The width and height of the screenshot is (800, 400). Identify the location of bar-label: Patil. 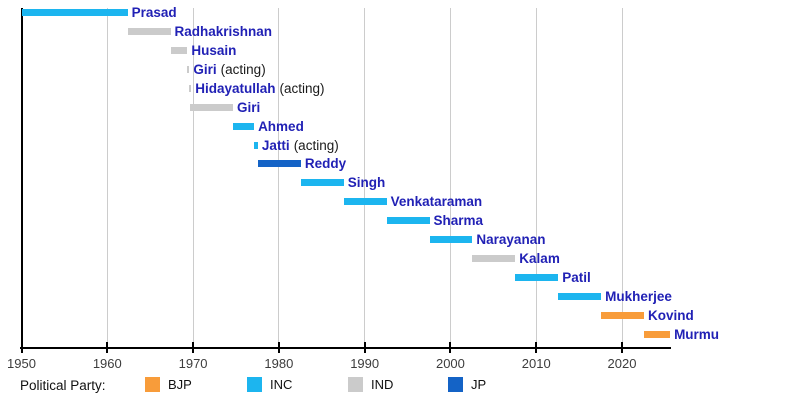
(576, 277).